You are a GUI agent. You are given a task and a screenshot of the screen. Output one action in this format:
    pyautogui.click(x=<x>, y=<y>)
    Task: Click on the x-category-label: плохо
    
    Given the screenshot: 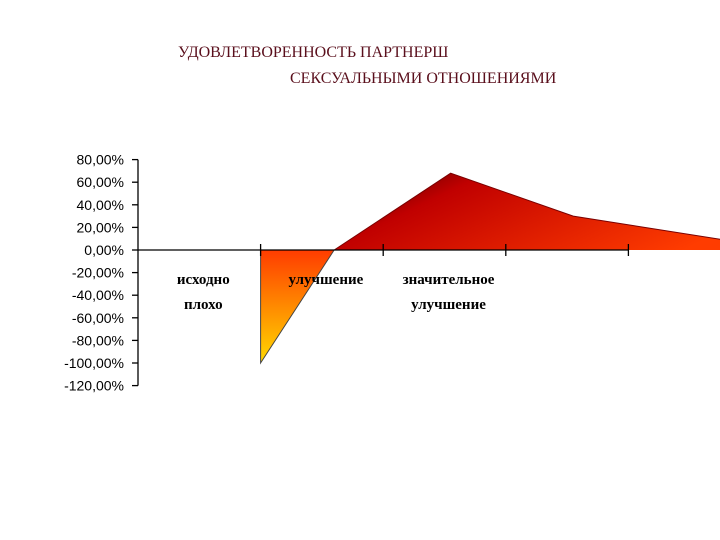 What is the action you would take?
    pyautogui.click(x=203, y=305)
    